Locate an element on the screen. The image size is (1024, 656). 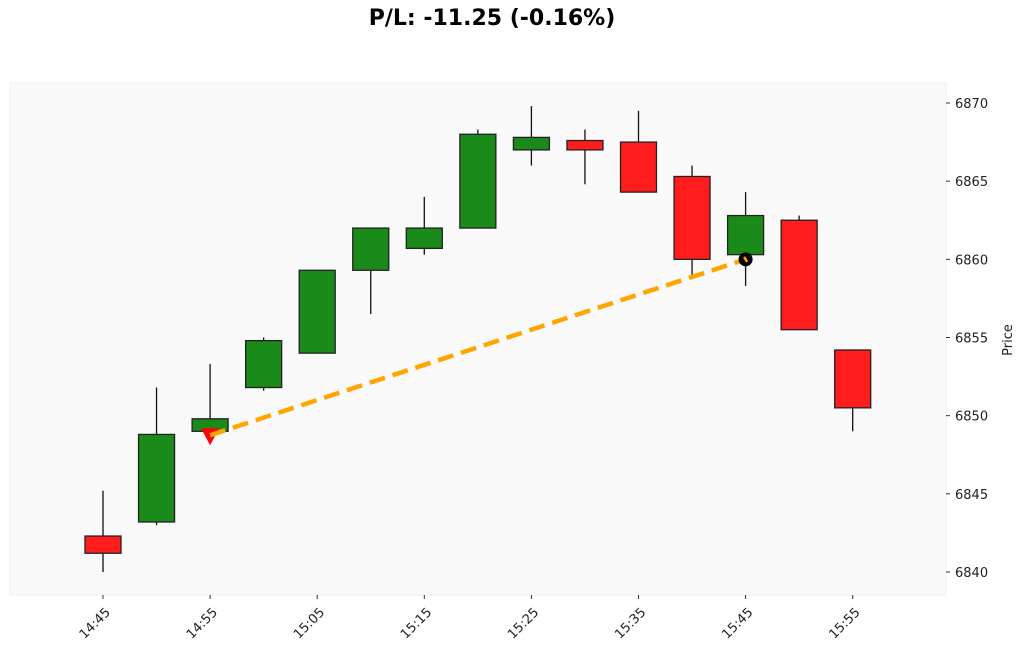
x-tick-label: 15:15 is located at coordinates (416, 623).